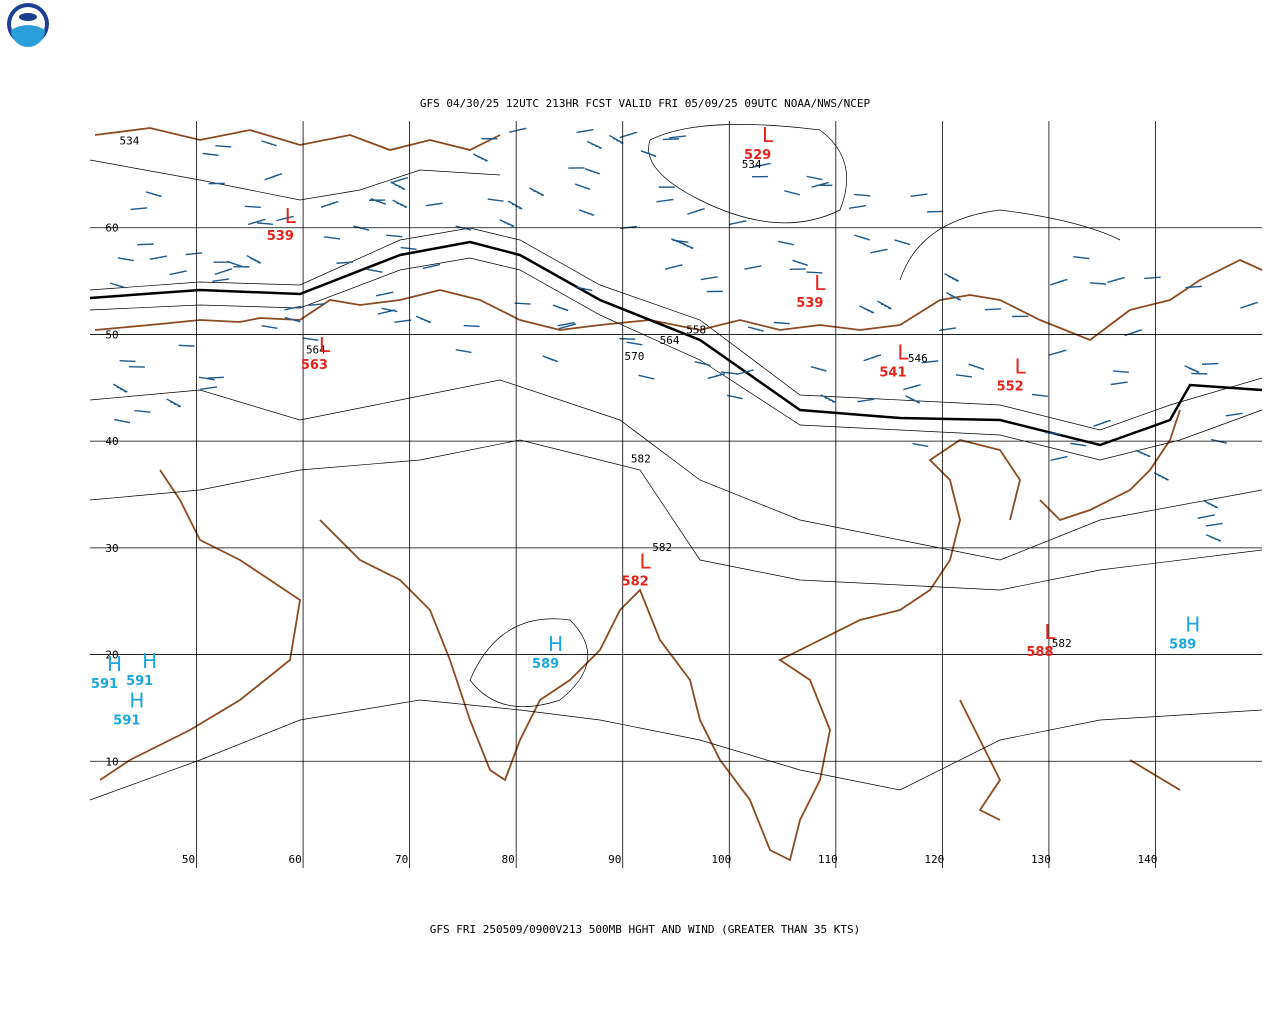  What do you see at coordinates (111, 761) in the screenshot?
I see `lat-label: 10` at bounding box center [111, 761].